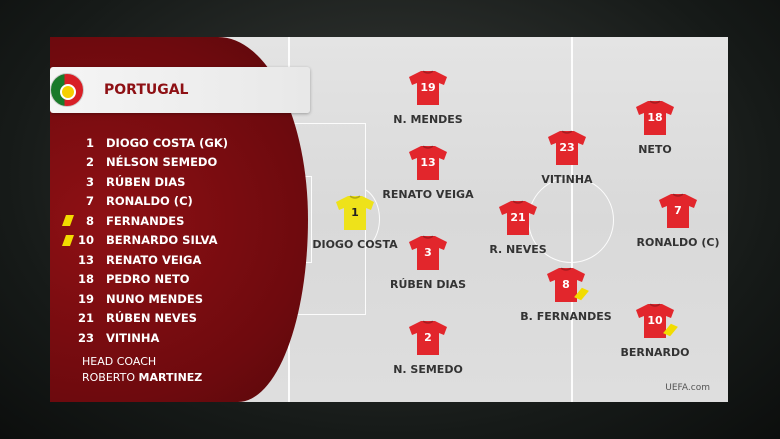  I want to click on shirt-number: 2, so click(428, 337).